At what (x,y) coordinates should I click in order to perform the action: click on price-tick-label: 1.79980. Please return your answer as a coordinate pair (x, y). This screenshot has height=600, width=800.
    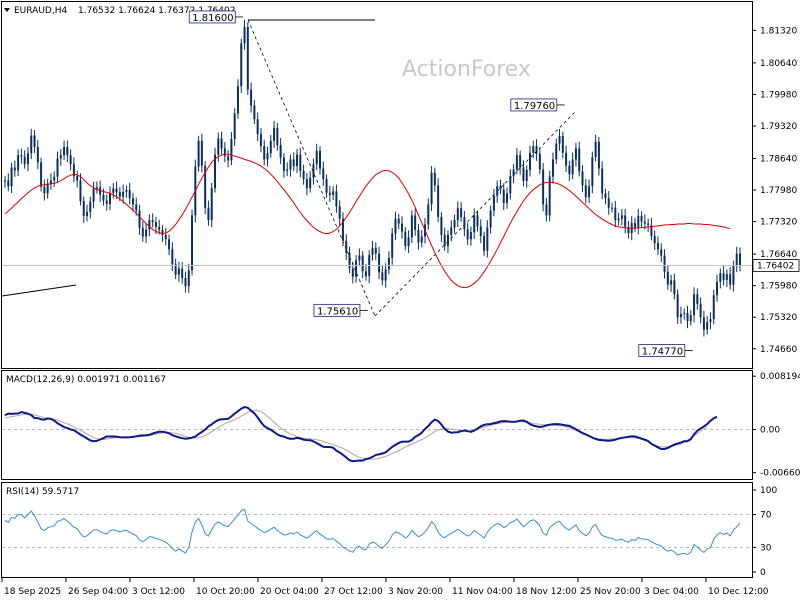
    Looking at the image, I should click on (778, 95).